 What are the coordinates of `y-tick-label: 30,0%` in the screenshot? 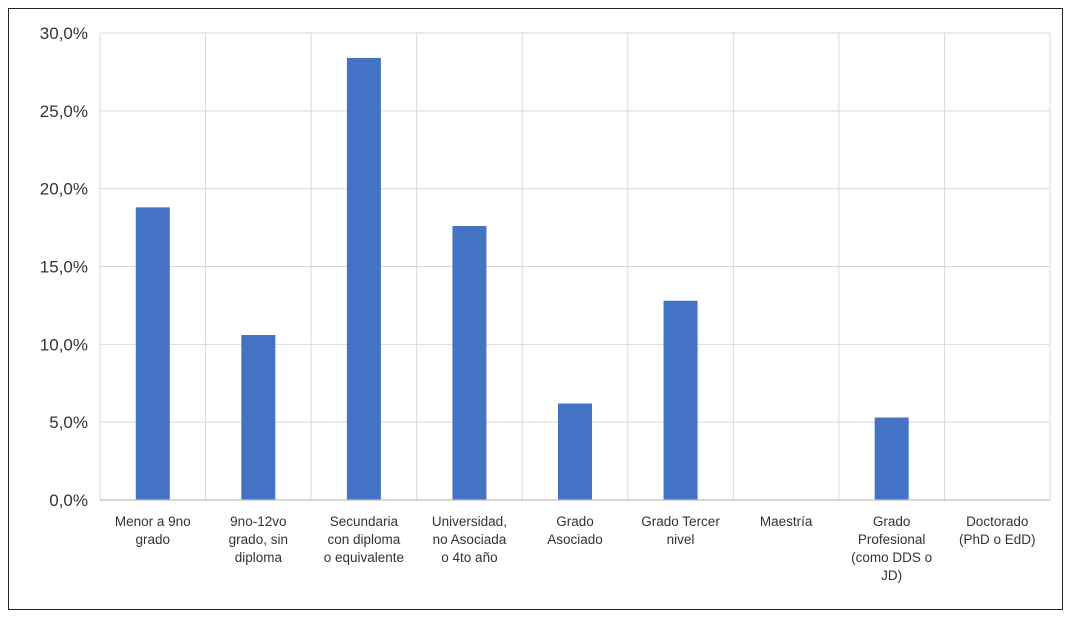 It's located at (64, 33).